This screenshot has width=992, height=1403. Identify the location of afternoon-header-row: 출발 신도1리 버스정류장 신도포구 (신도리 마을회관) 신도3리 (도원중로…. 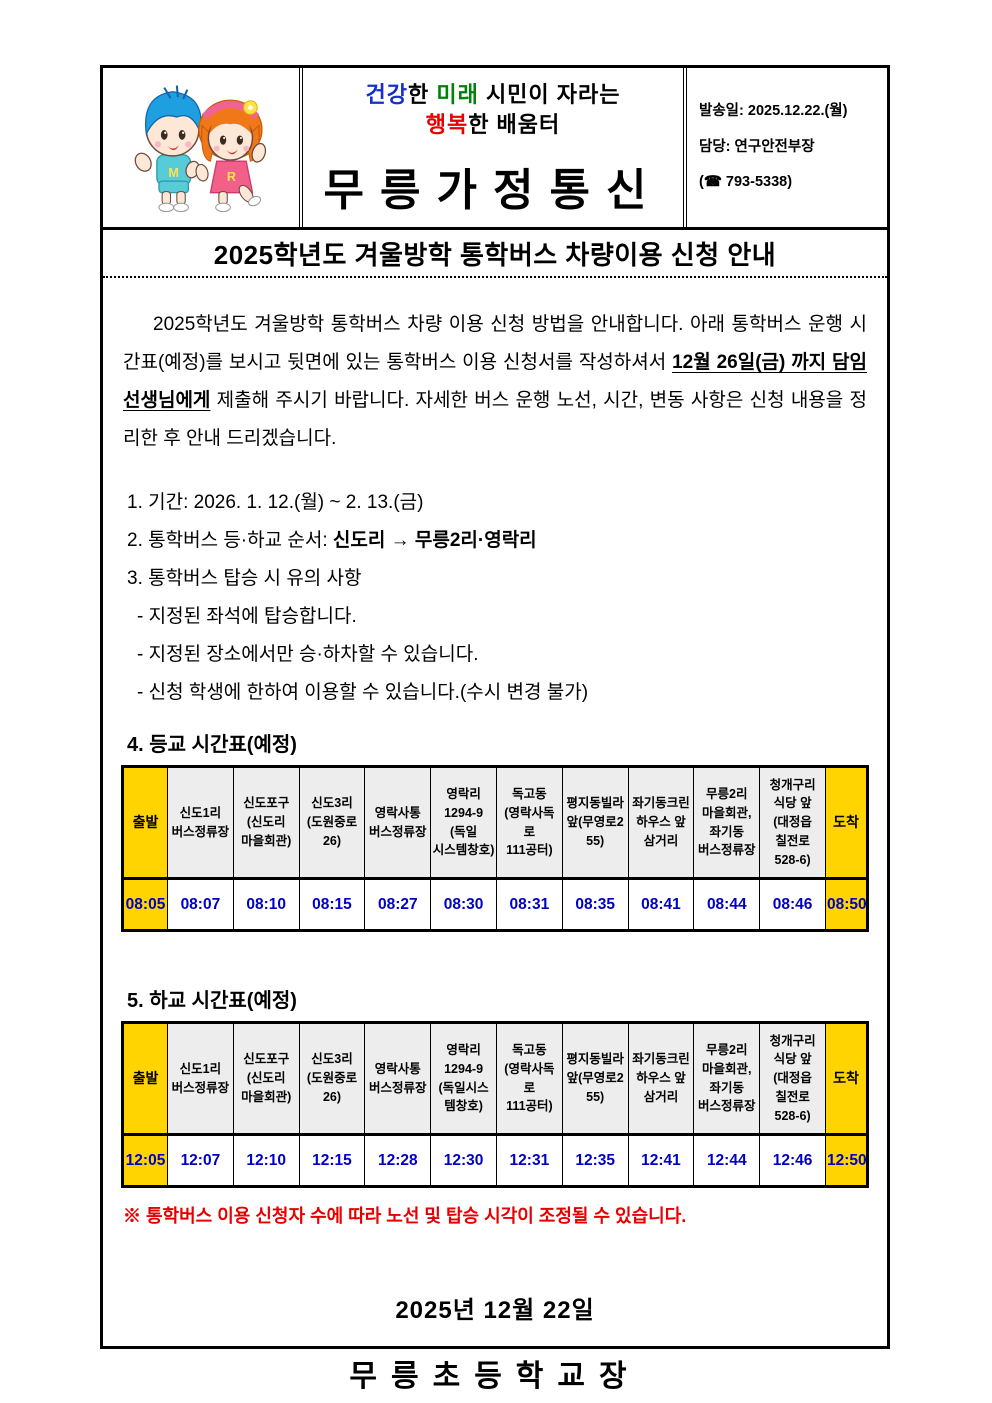
(495, 1079).